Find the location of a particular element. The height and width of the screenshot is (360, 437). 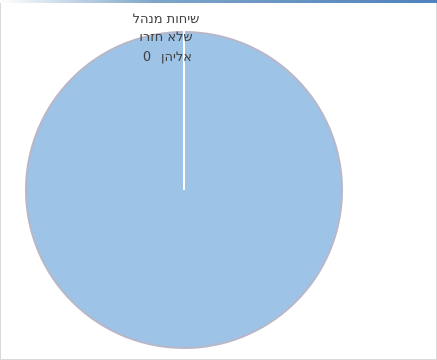

slice-label-line-1: שיחות מנהל is located at coordinates (166, 19).